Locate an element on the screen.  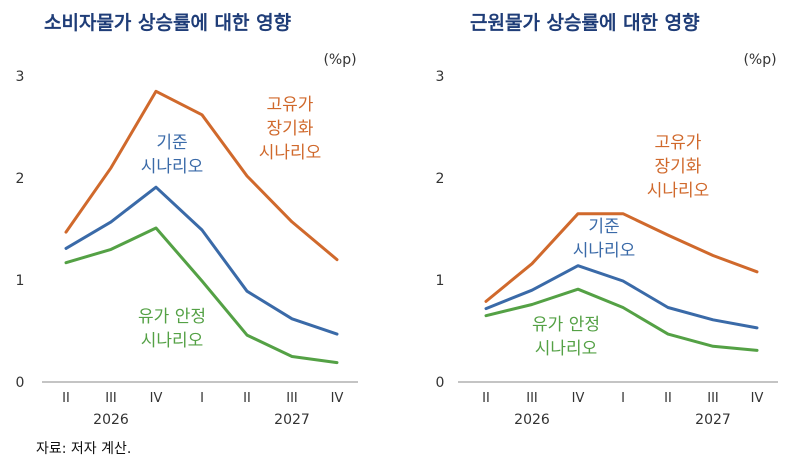
core-series-line-baseline is located at coordinates (621, 297).